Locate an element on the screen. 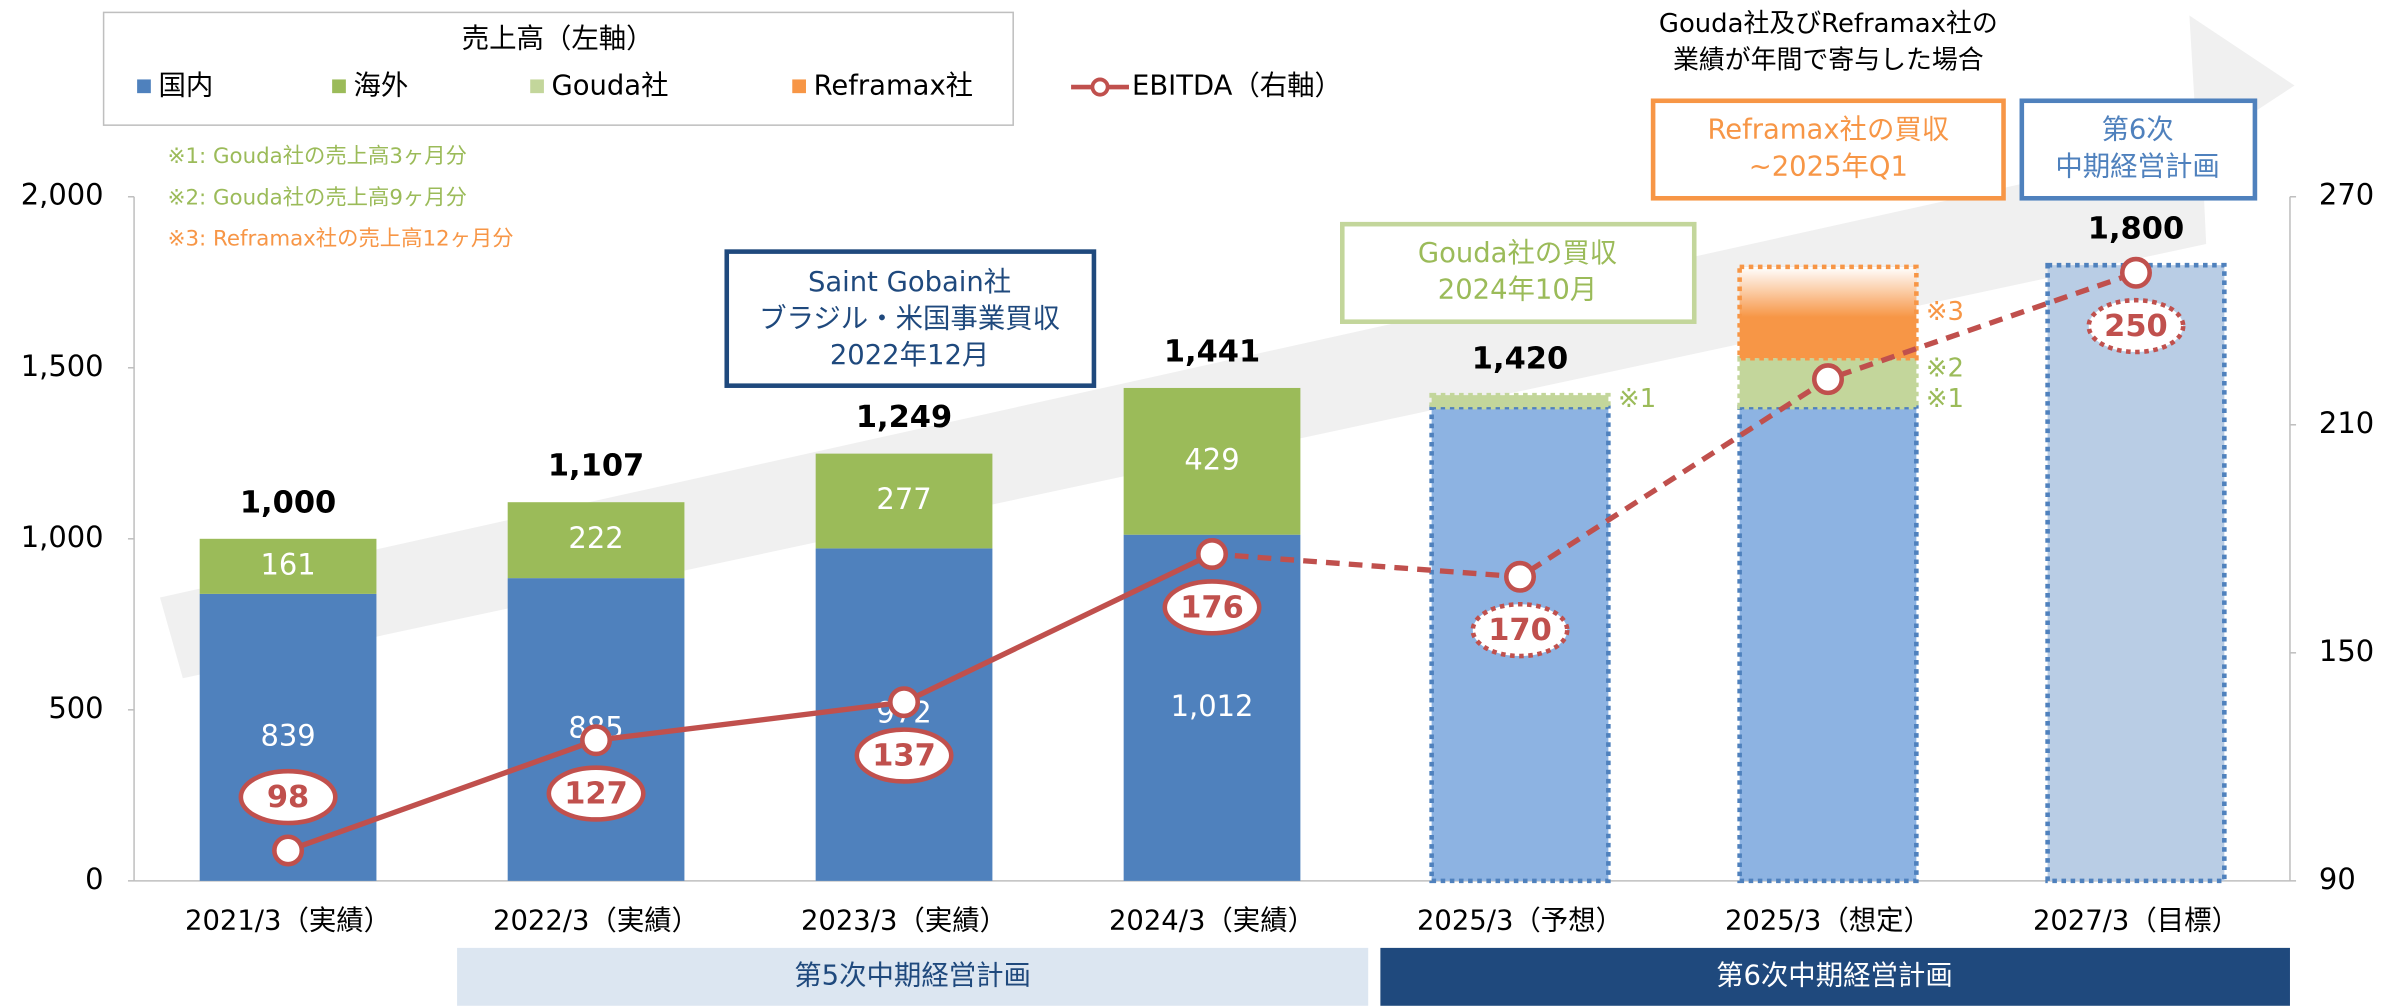 Image resolution: width=2389 pixels, height=1006 pixels. annotation: 2024年10月 is located at coordinates (1517, 290).